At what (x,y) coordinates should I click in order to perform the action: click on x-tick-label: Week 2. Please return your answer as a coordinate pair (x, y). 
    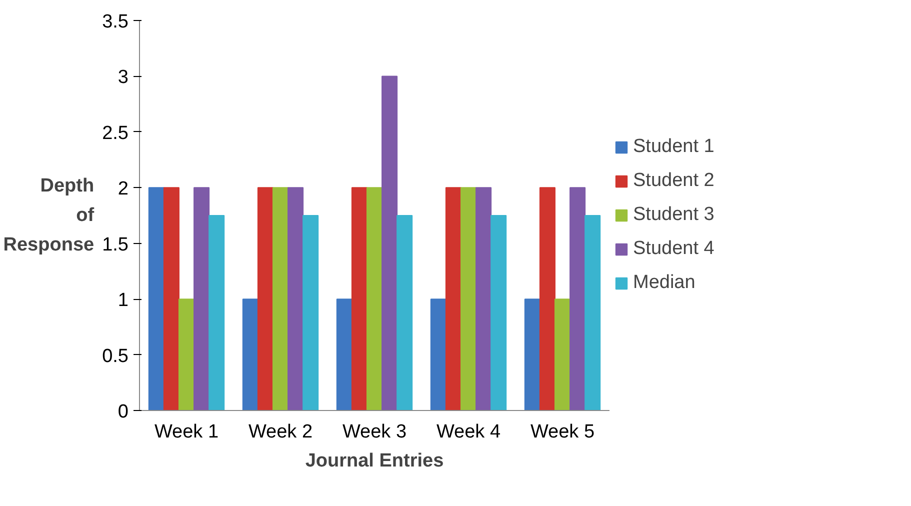
    Looking at the image, I should click on (280, 432).